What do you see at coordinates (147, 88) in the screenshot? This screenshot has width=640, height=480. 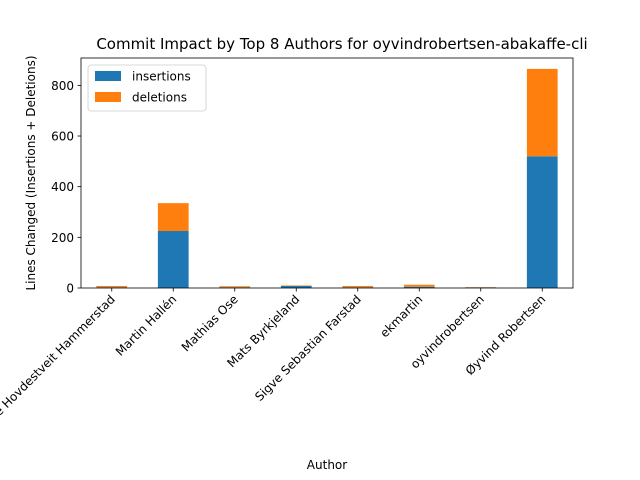 I see `legend: insertions deletions` at bounding box center [147, 88].